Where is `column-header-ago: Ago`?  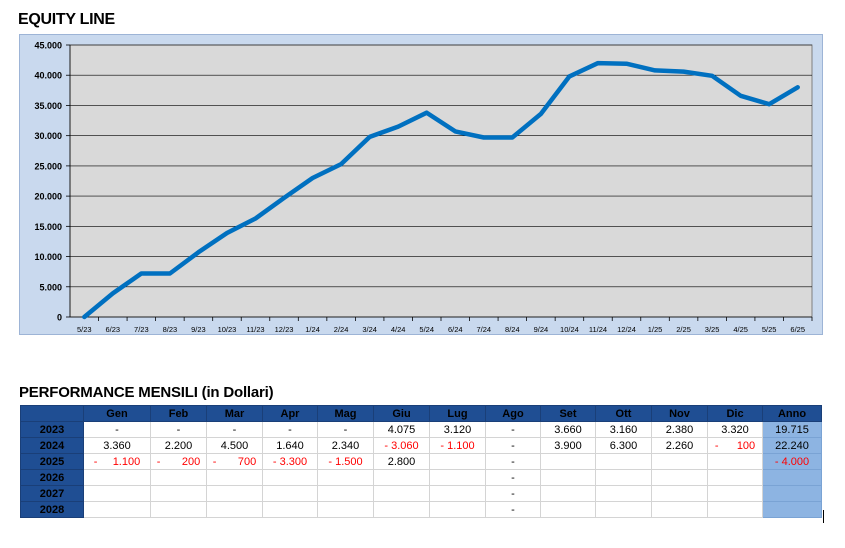 column-header-ago: Ago is located at coordinates (513, 413).